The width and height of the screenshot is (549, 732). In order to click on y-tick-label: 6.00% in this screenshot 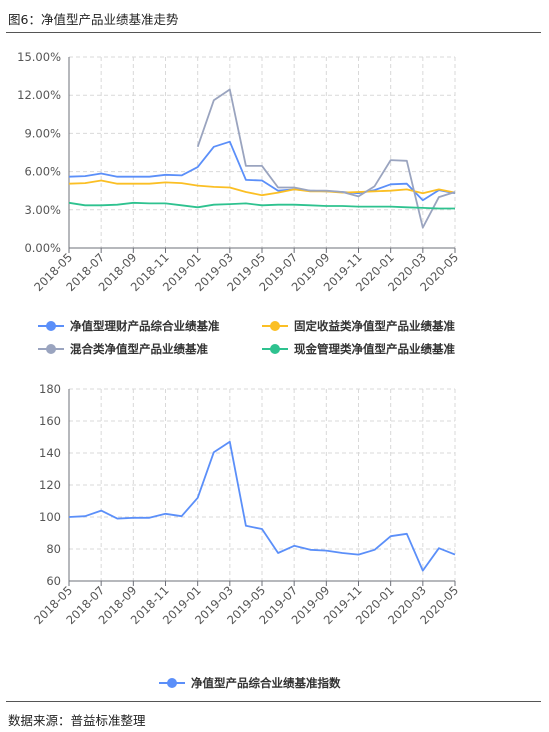, I will do `click(42, 172)`.